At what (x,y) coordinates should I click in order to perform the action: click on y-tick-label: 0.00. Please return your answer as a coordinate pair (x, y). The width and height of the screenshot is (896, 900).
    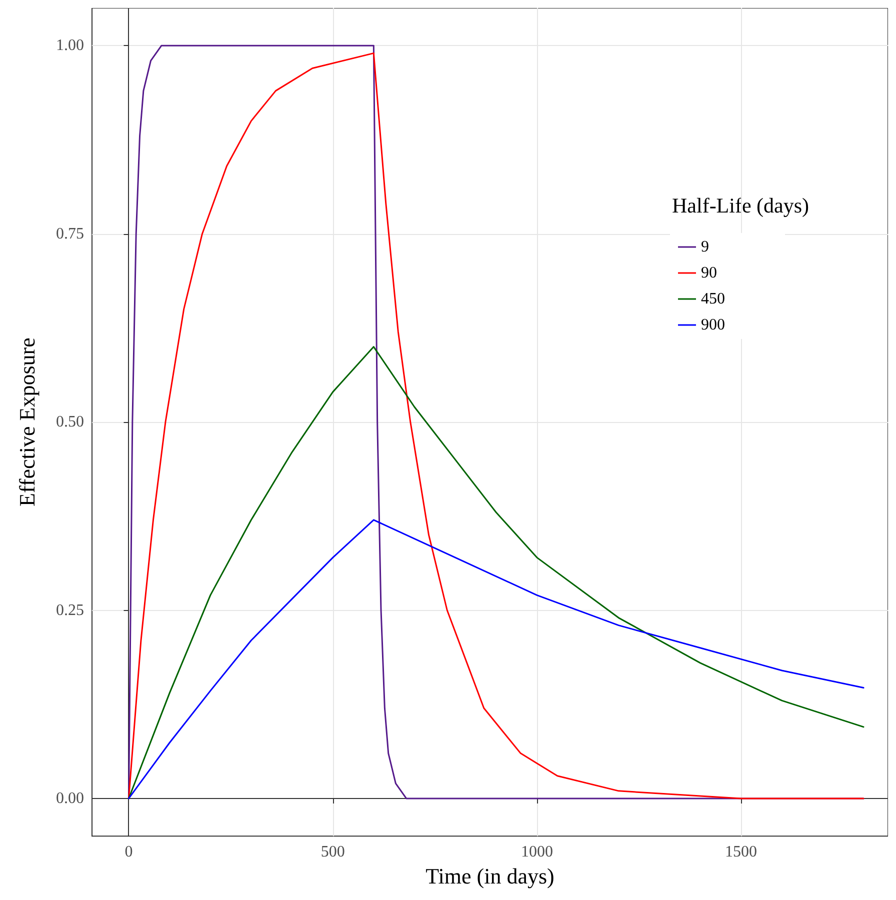
    Looking at the image, I should click on (70, 798).